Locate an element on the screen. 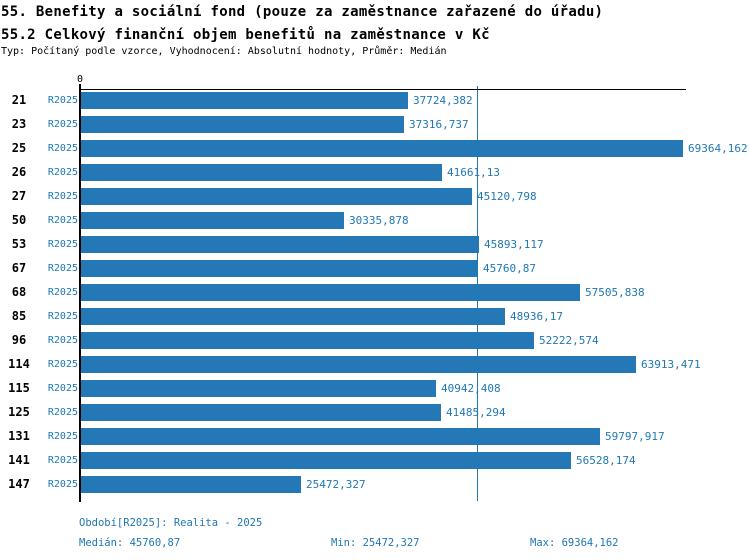  value-label: 59797,917 is located at coordinates (635, 436).